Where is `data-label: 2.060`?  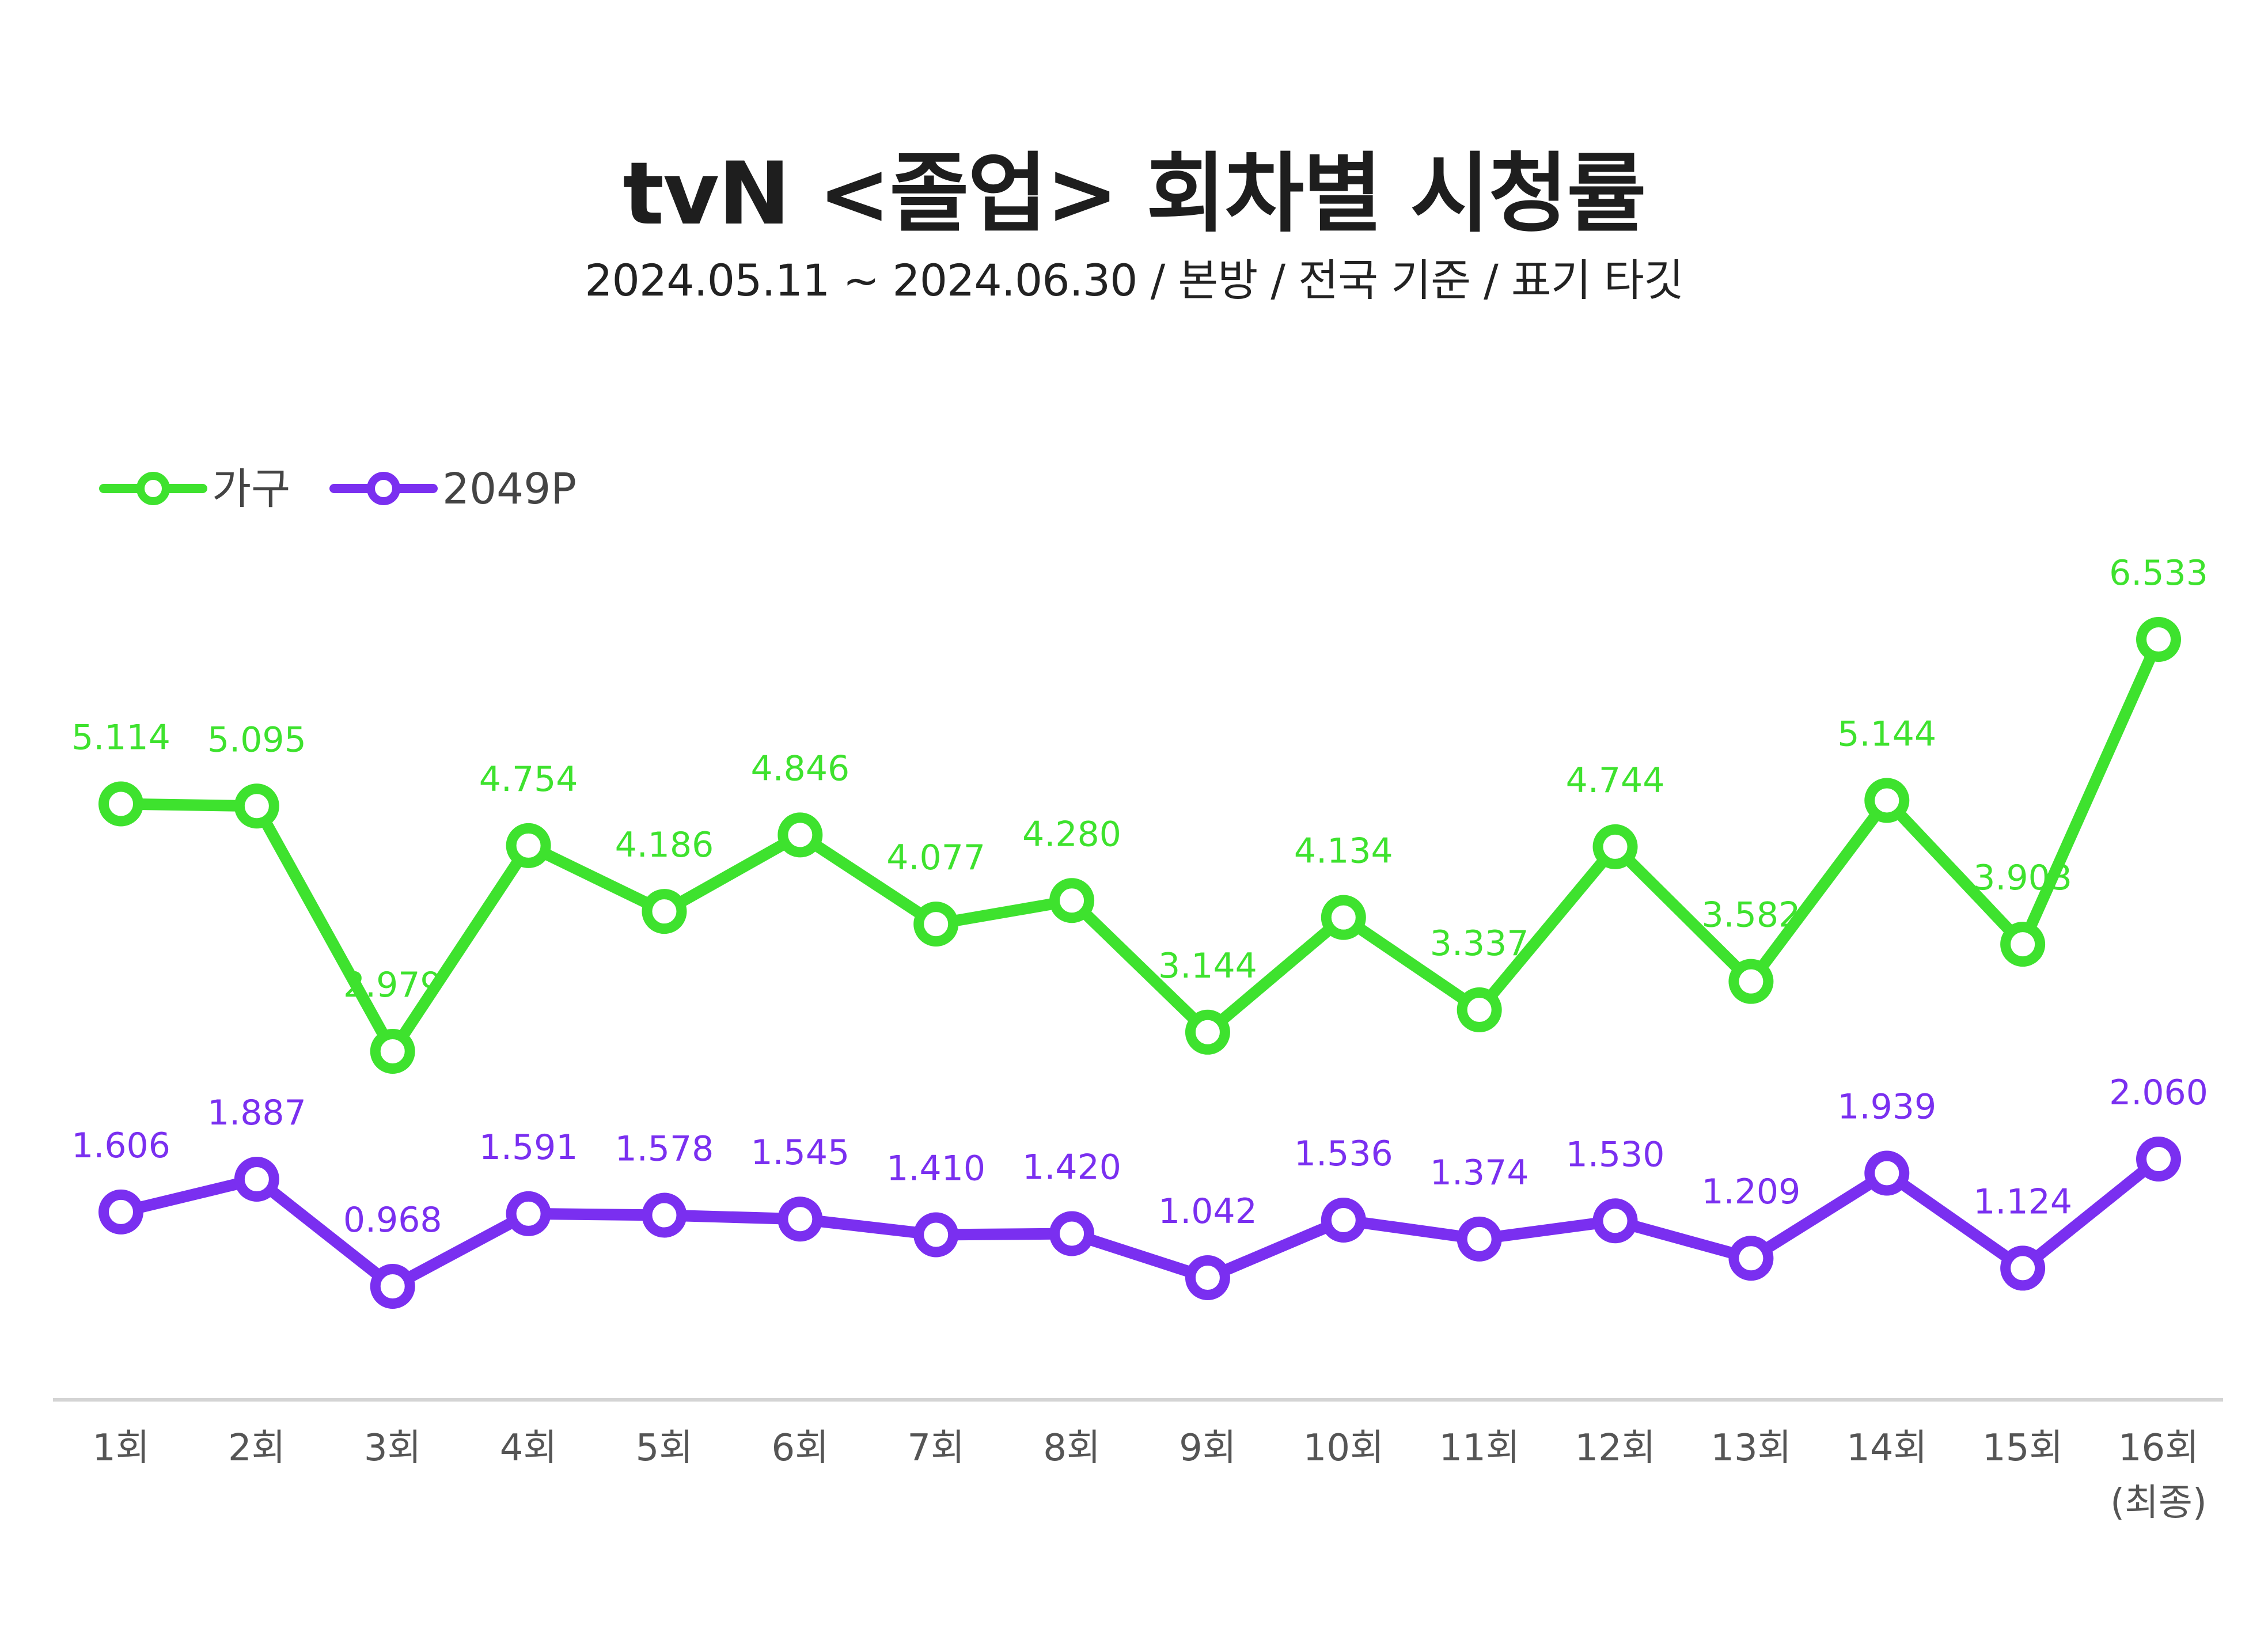 data-label: 2.060 is located at coordinates (2158, 1093).